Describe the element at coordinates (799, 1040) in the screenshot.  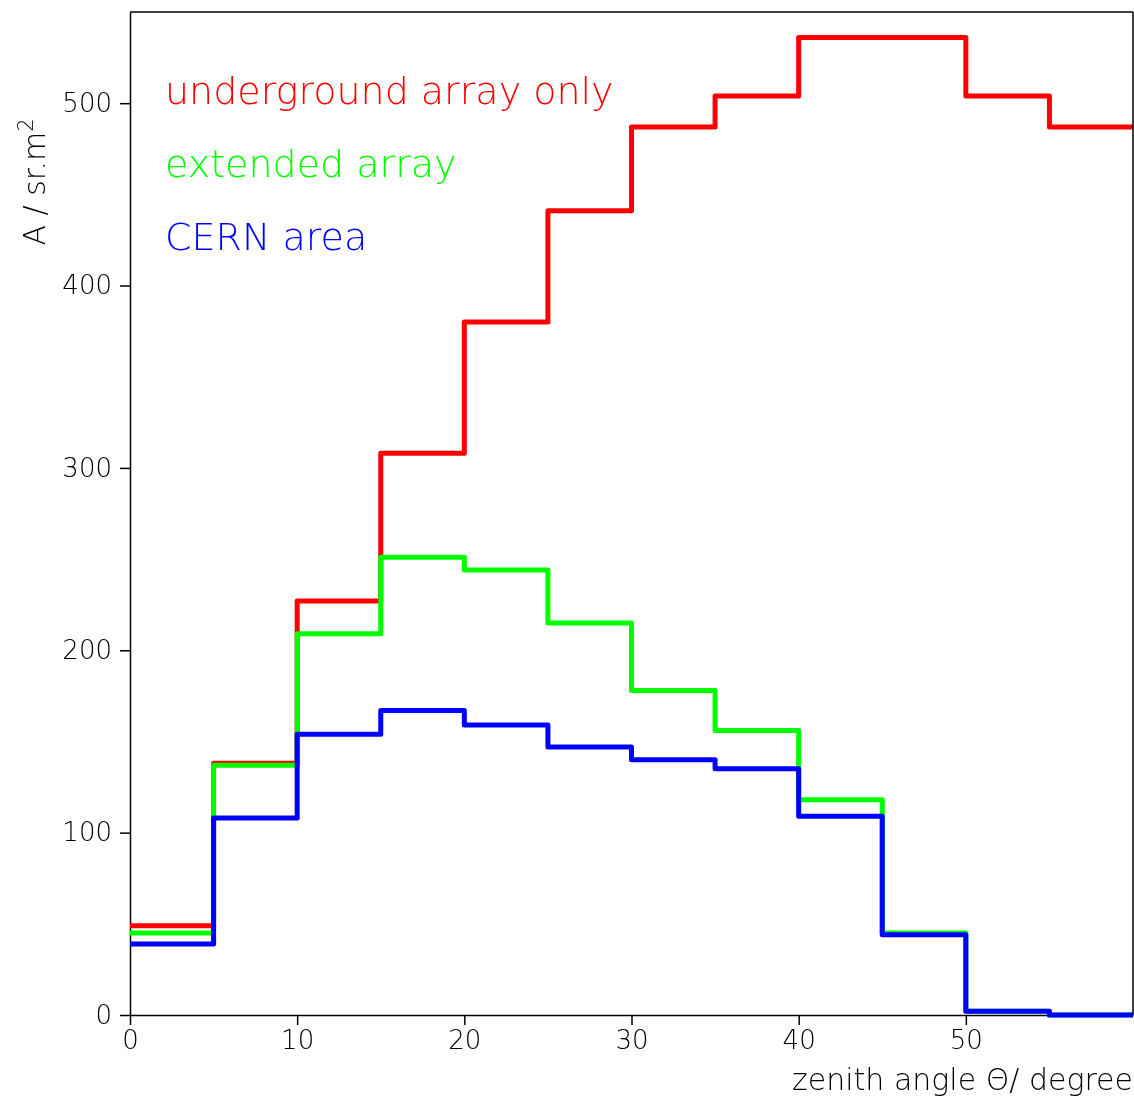
I see `x-tick-label: 40` at that location.